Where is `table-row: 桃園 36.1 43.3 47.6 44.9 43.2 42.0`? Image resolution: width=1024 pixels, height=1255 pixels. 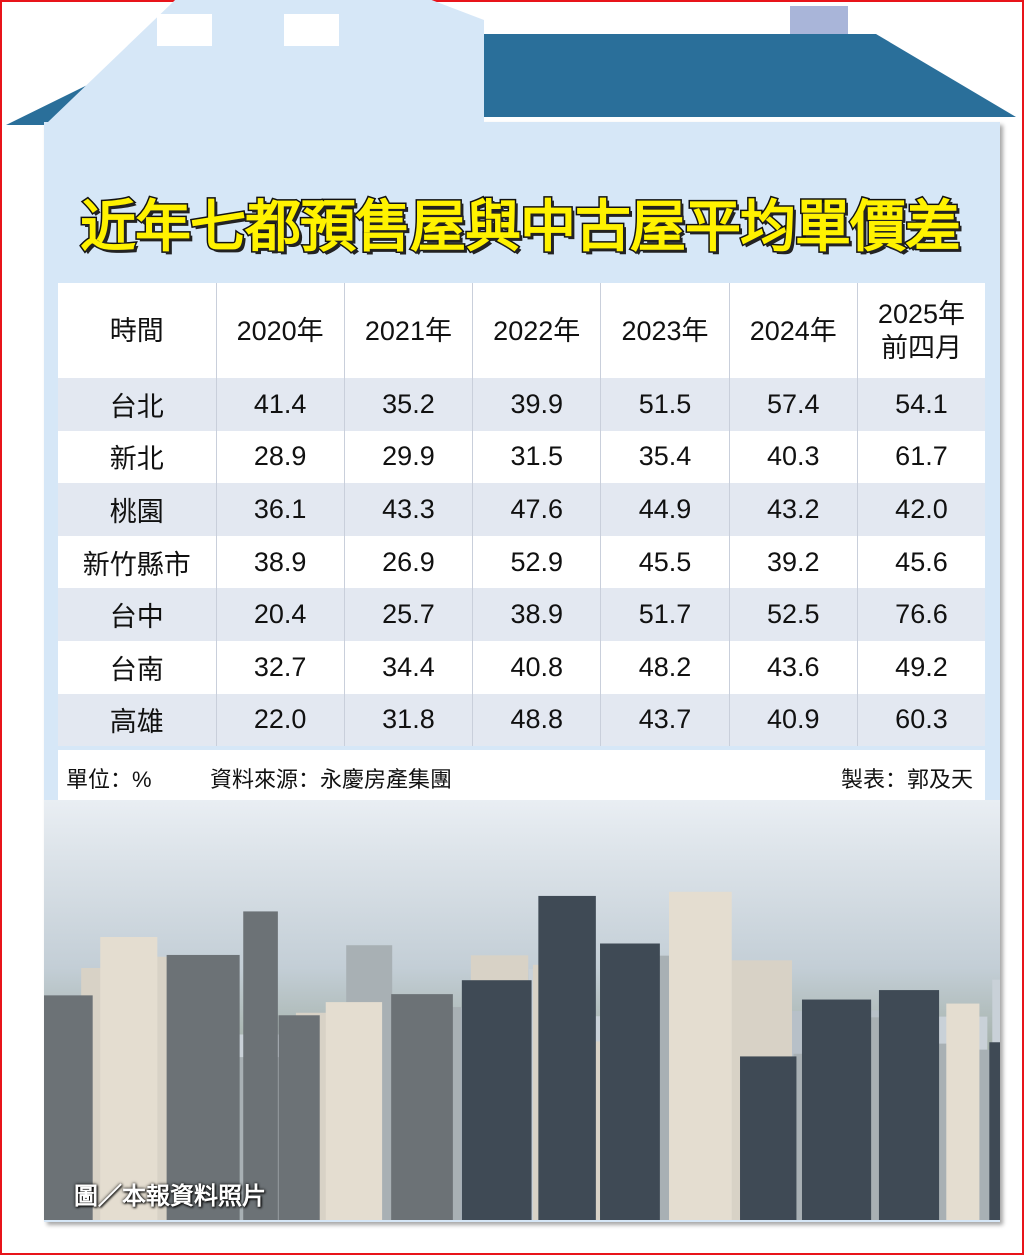 table-row: 桃園 36.1 43.3 47.6 44.9 43.2 42.0 is located at coordinates (521, 509).